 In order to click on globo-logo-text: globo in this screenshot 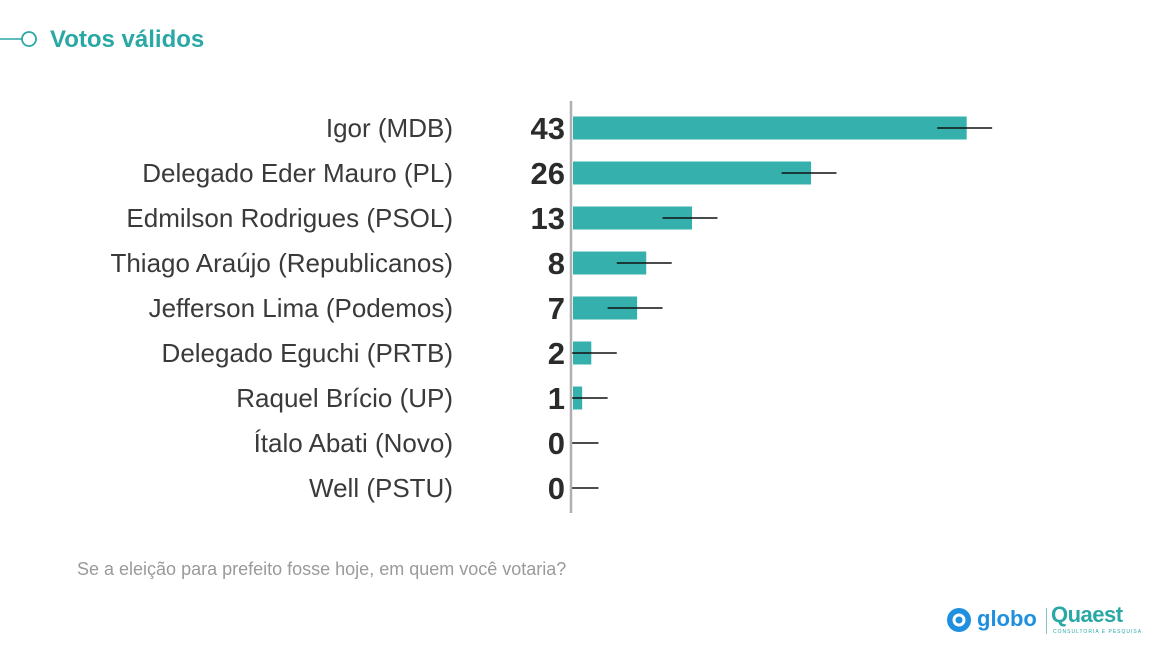, I will do `click(1007, 618)`.